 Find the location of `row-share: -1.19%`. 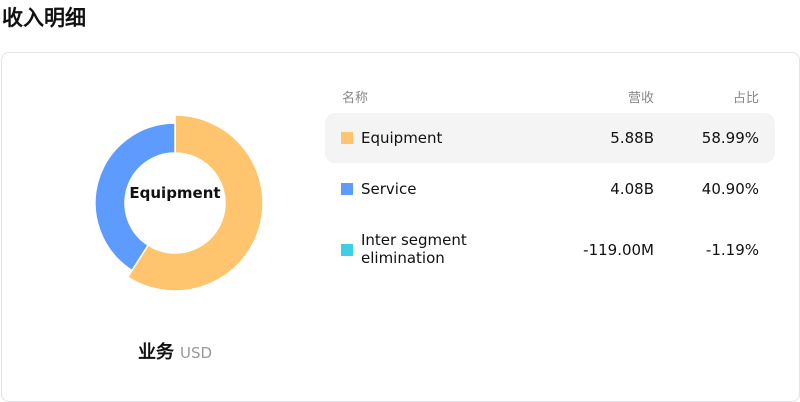

row-share: -1.19% is located at coordinates (732, 250).